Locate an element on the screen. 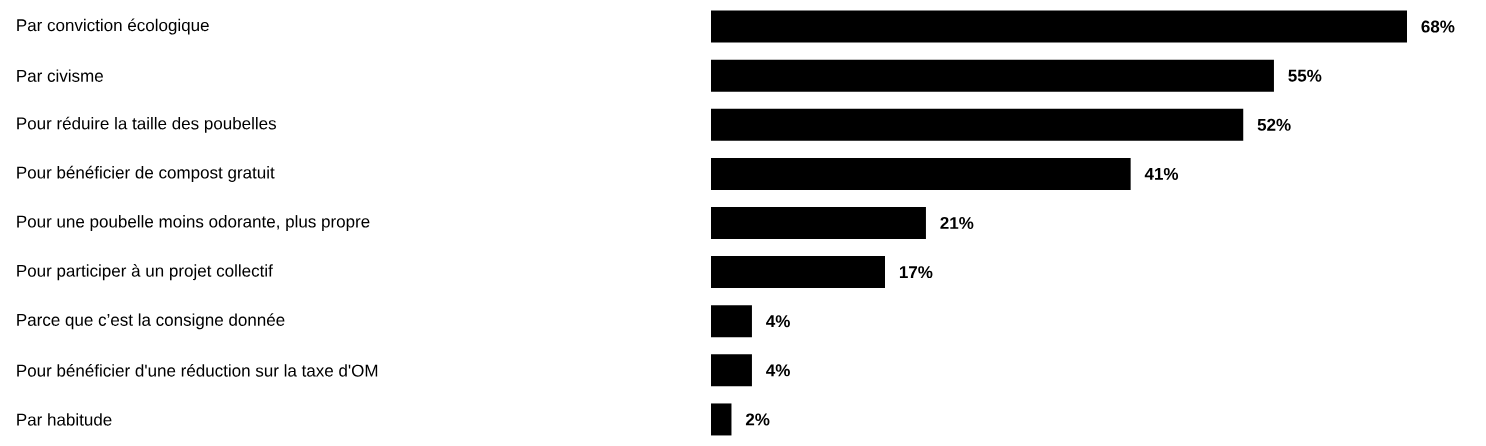 The image size is (1486, 446). data-label: 68% is located at coordinates (1438, 26).